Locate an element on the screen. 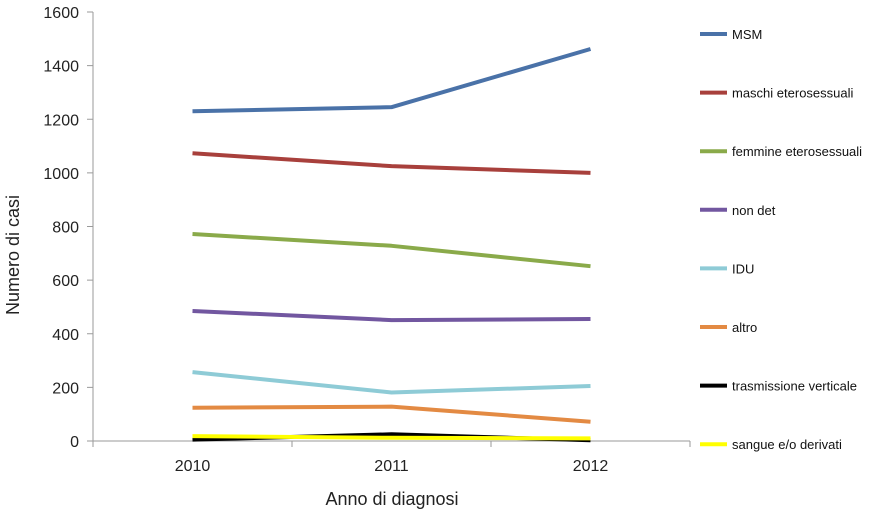 The width and height of the screenshot is (886, 520). y-tick-label: 1400 is located at coordinates (61, 67).